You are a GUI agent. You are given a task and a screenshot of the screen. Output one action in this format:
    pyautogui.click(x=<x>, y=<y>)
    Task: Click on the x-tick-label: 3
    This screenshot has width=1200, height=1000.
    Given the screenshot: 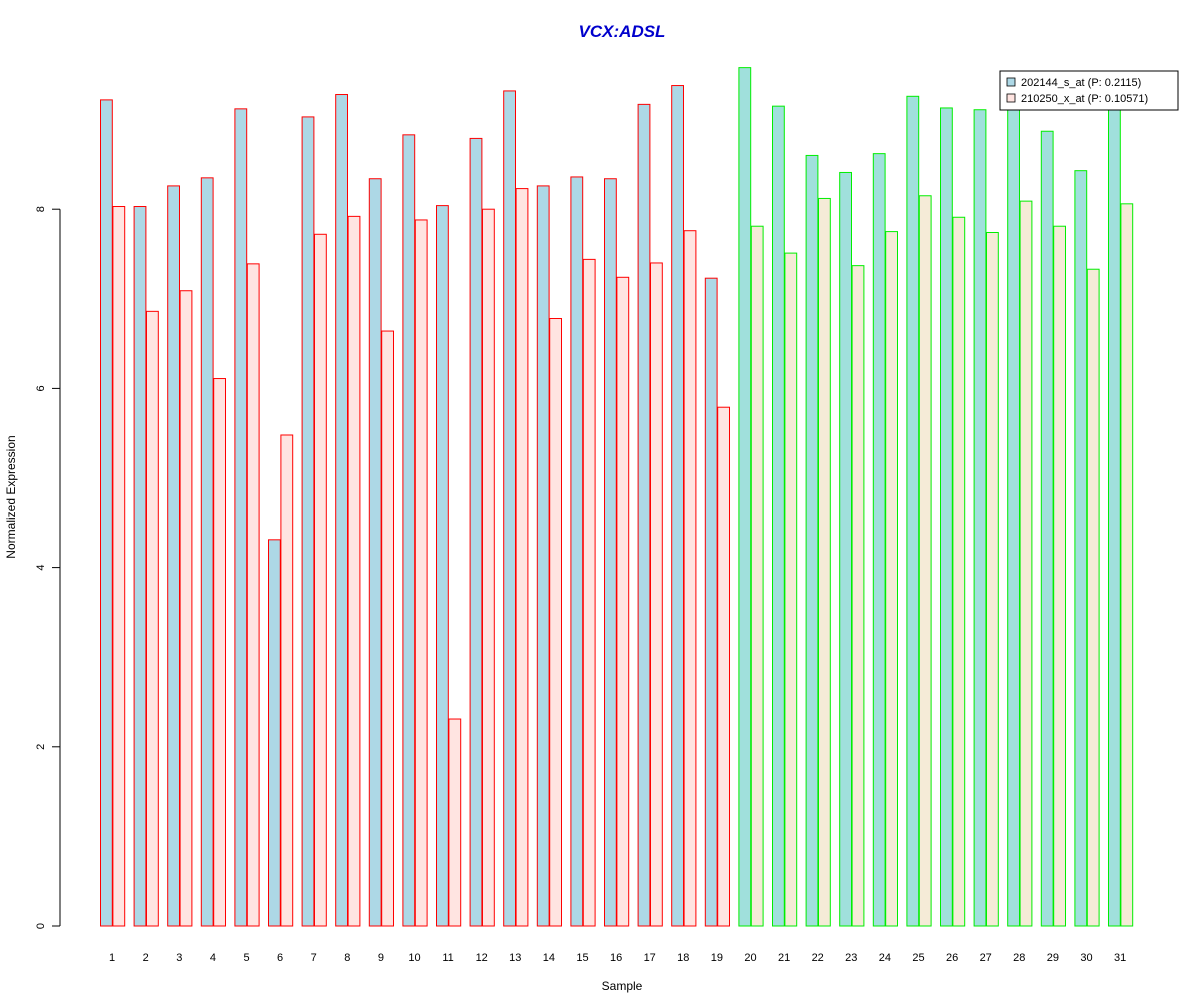 What is the action you would take?
    pyautogui.click(x=179, y=958)
    